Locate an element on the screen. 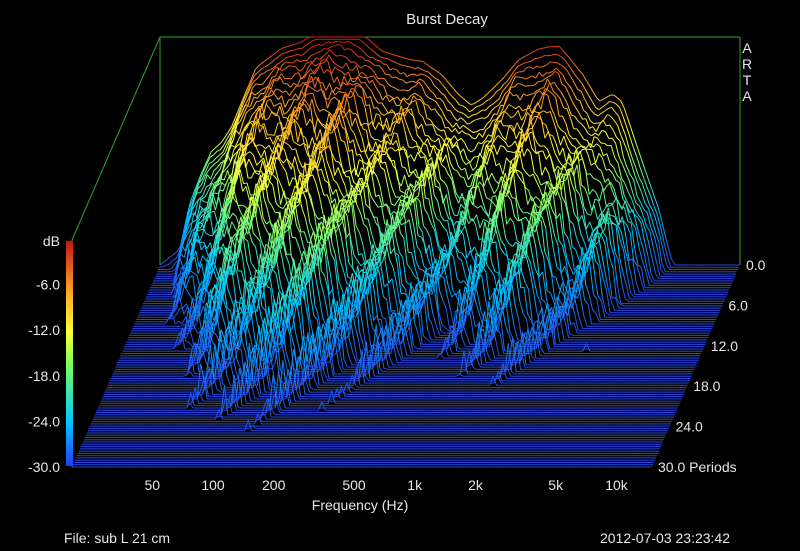  periods-tick-label: 6.0 is located at coordinates (738, 305).